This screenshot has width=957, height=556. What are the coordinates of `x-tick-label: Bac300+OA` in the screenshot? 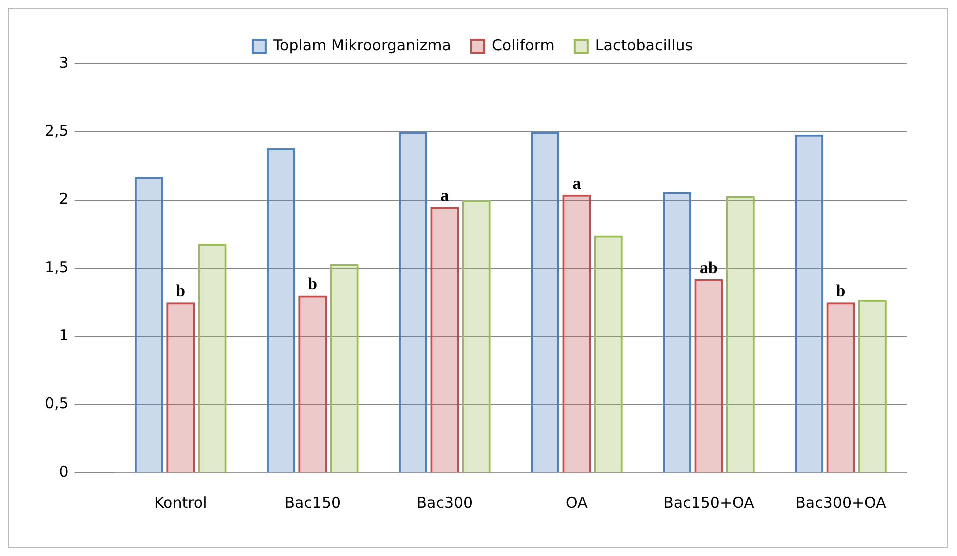 It's located at (842, 503).